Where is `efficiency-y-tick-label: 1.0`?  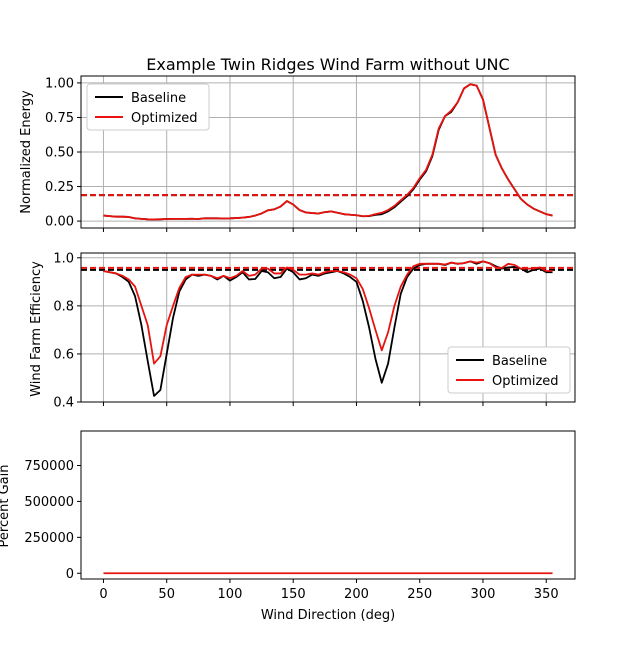
efficiency-y-tick-label: 1.0 is located at coordinates (63, 258).